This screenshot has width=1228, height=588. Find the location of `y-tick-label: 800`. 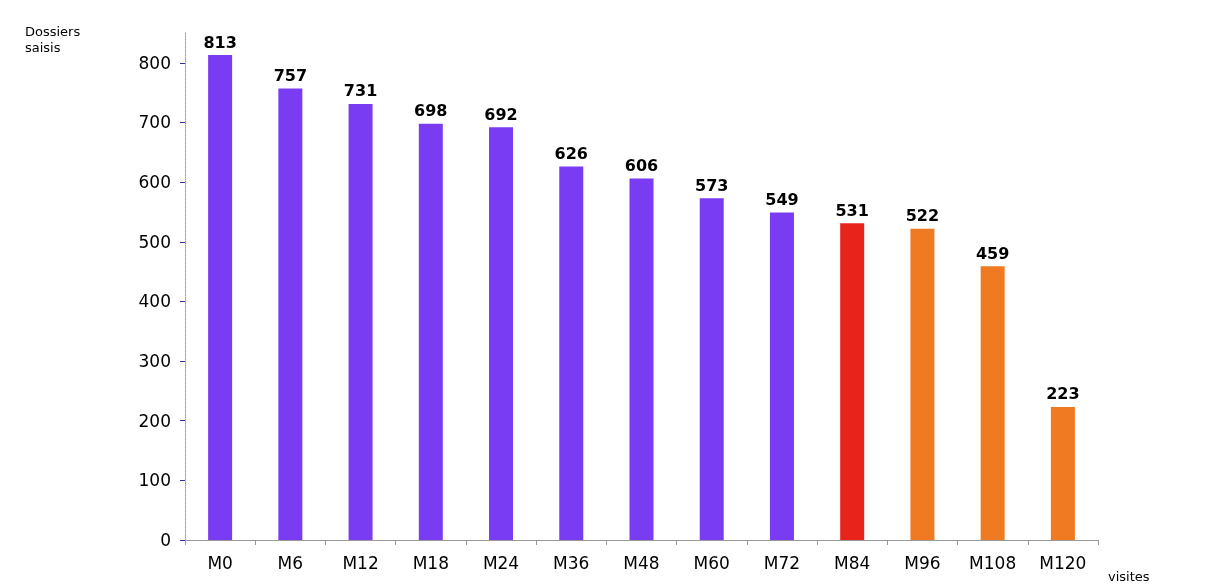

y-tick-label: 800 is located at coordinates (154, 62).